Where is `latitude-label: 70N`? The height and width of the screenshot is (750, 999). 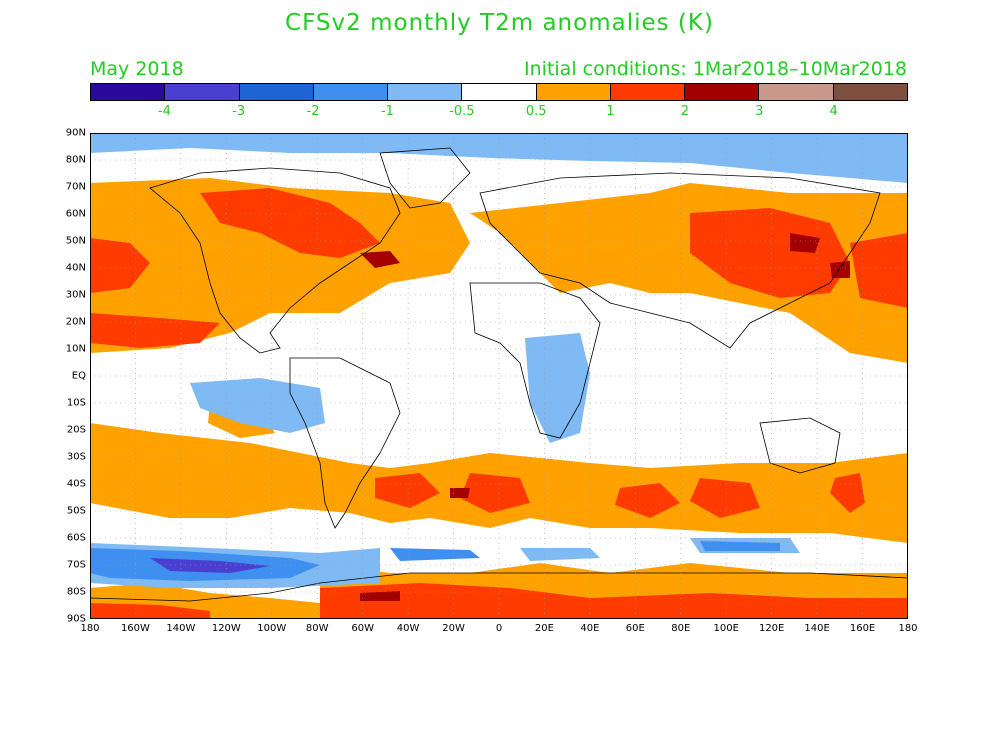
latitude-label: 70N is located at coordinates (75, 187).